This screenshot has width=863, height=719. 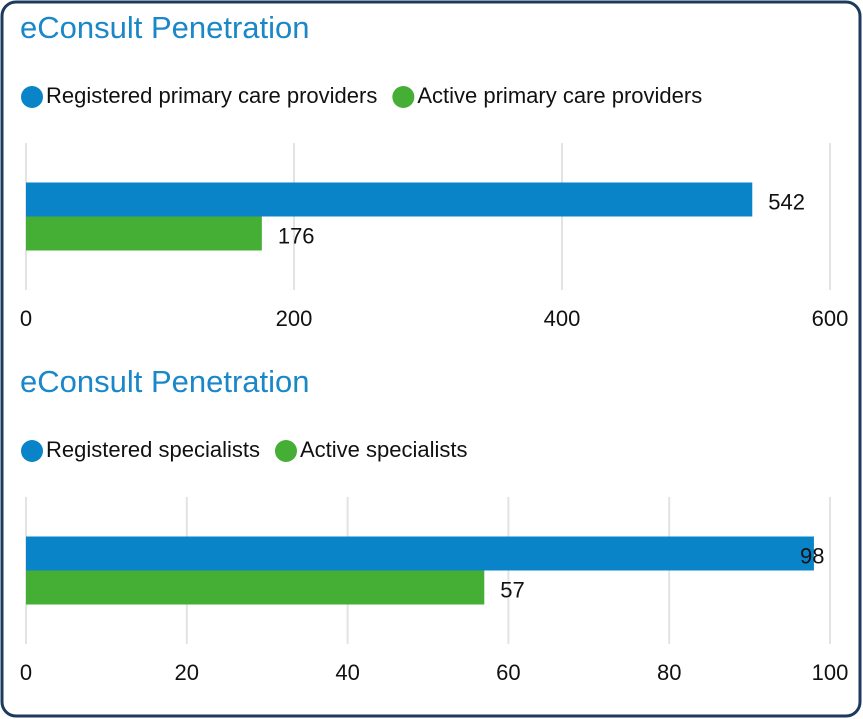 What do you see at coordinates (508, 672) in the screenshot?
I see `x-tick-label: 60` at bounding box center [508, 672].